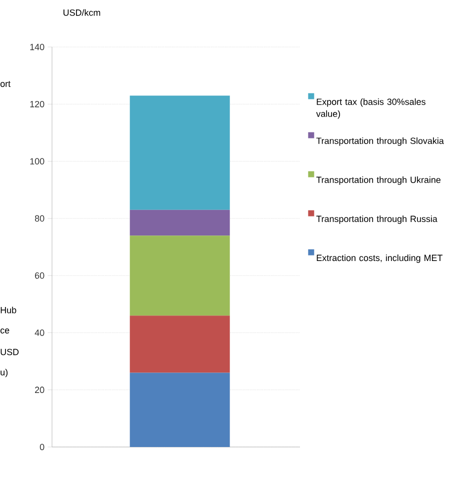  I want to click on y-tick-label: 140, so click(37, 47).